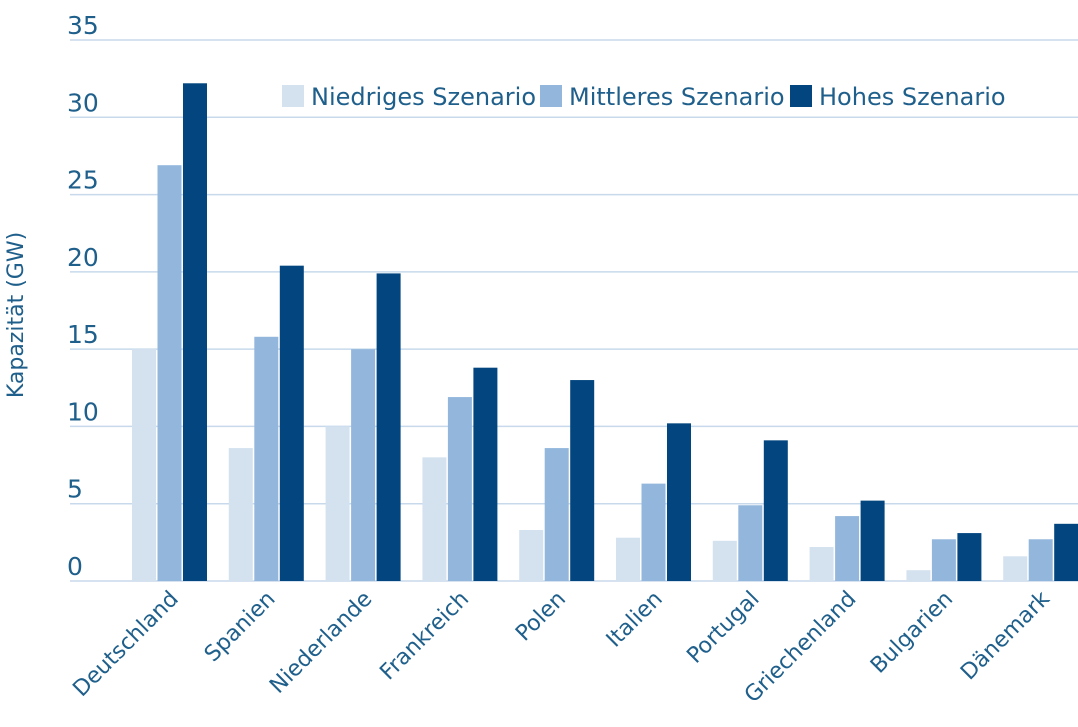 This screenshot has height=727, width=1078. Describe the element at coordinates (125, 644) in the screenshot. I see `x-tick-label: Deutschland` at that location.